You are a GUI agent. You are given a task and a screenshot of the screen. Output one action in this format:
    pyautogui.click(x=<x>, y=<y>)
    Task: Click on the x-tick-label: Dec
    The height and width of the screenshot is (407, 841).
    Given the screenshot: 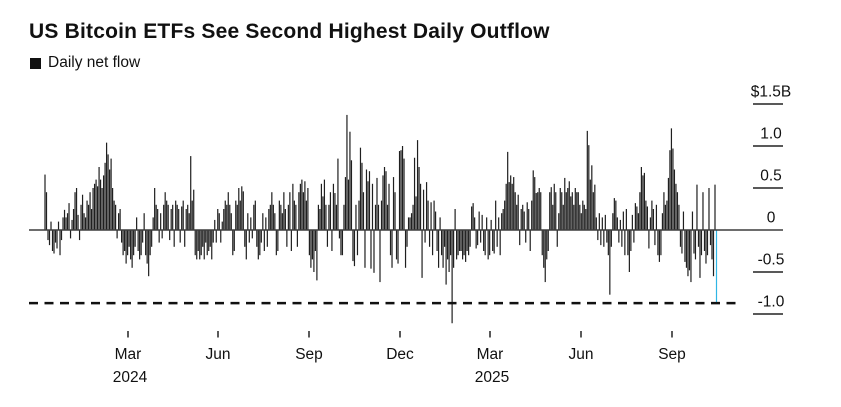 What is the action you would take?
    pyautogui.click(x=400, y=354)
    